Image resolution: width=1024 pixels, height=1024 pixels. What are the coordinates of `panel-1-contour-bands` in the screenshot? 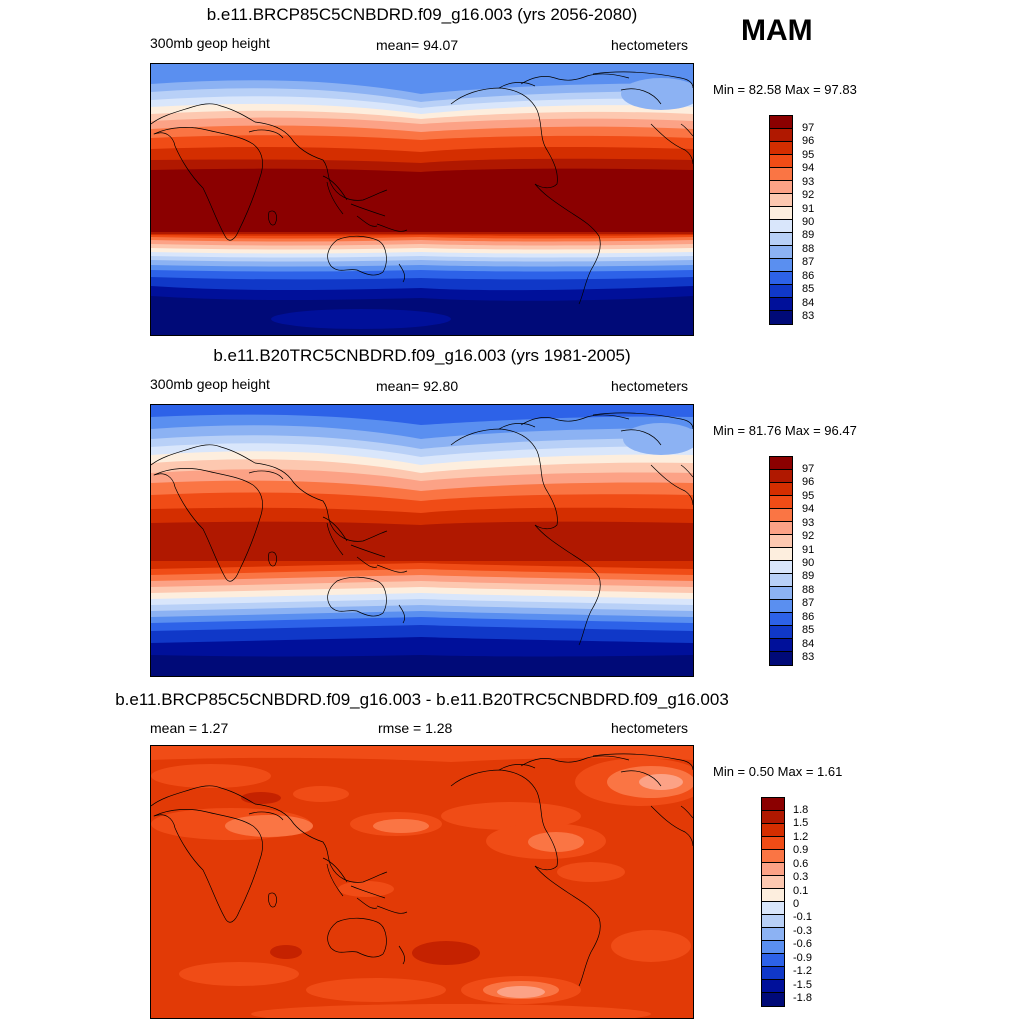 It's located at (422, 199).